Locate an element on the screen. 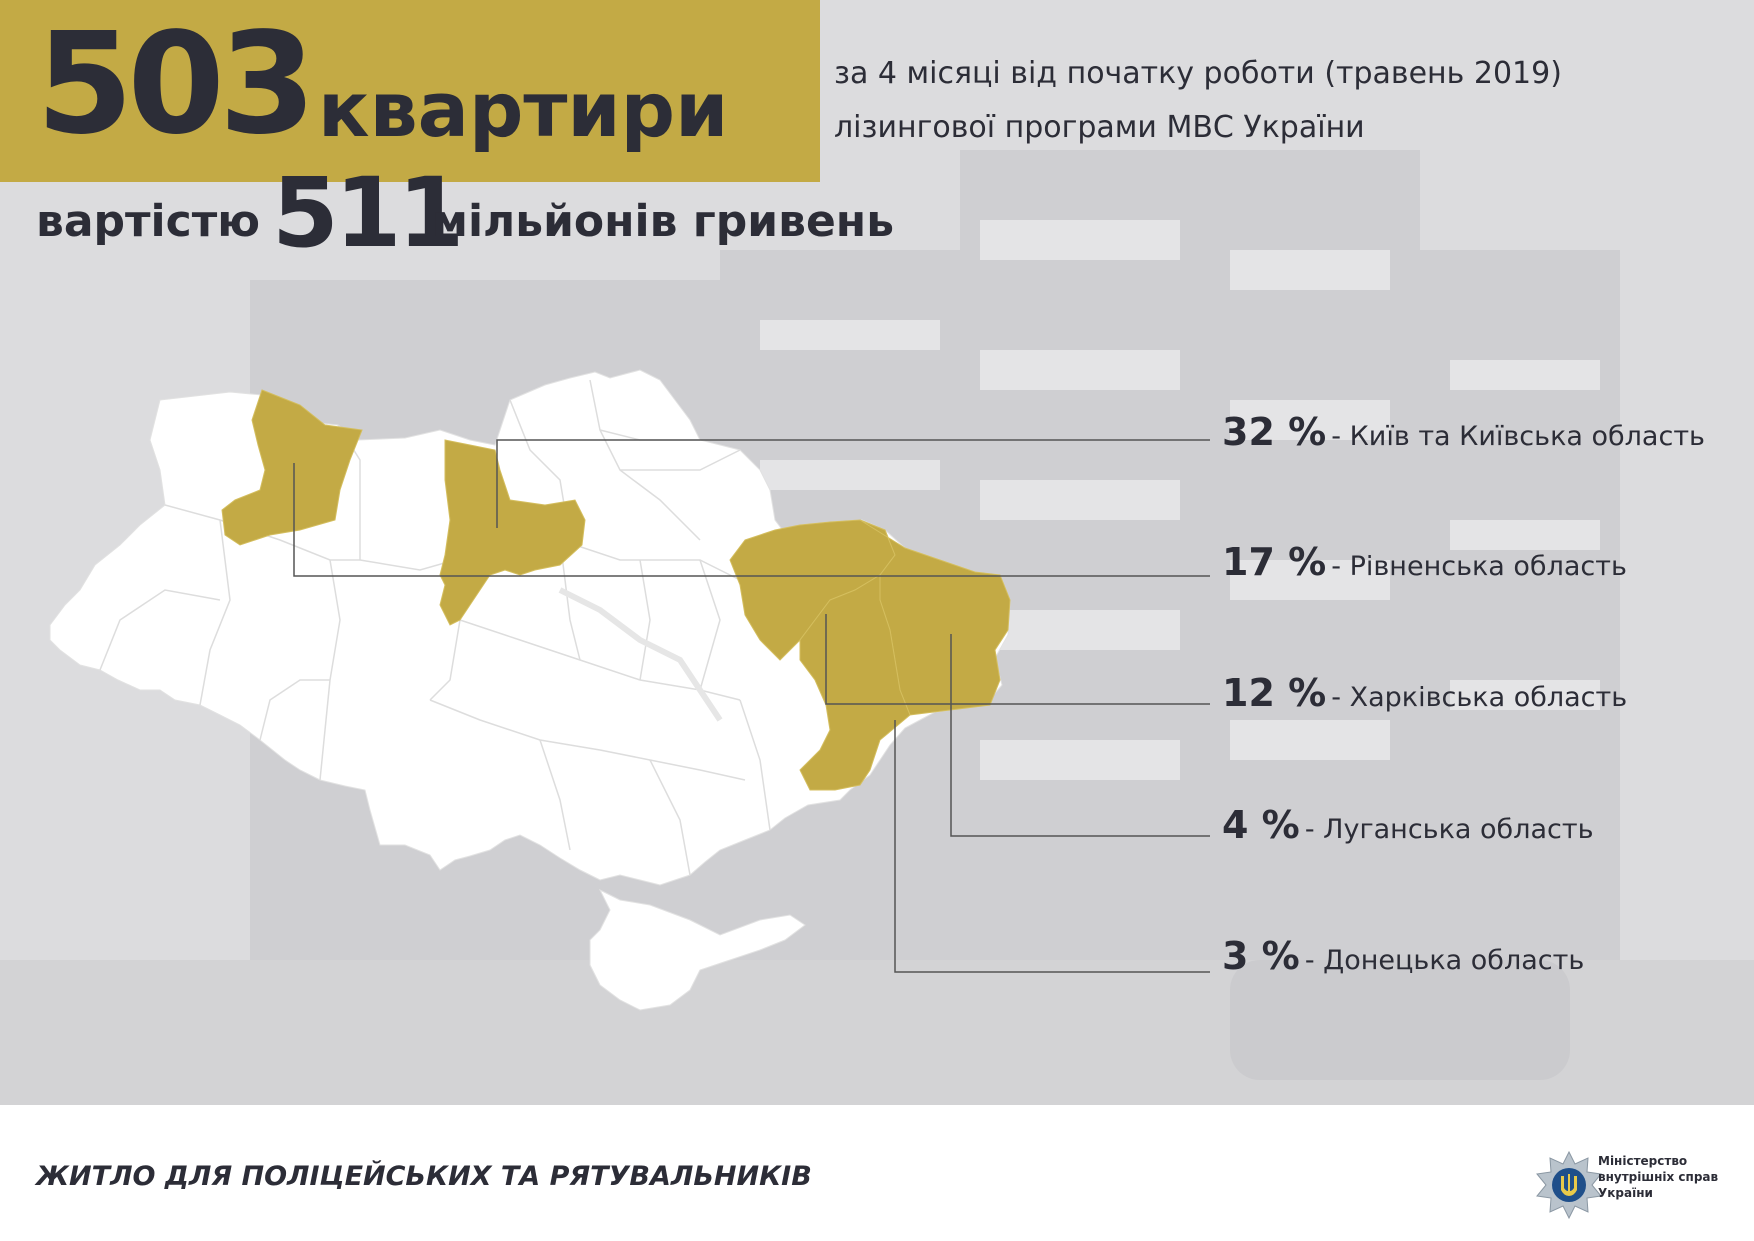 This screenshot has width=1754, height=1241. leader-kharkiv is located at coordinates (1017, 659).